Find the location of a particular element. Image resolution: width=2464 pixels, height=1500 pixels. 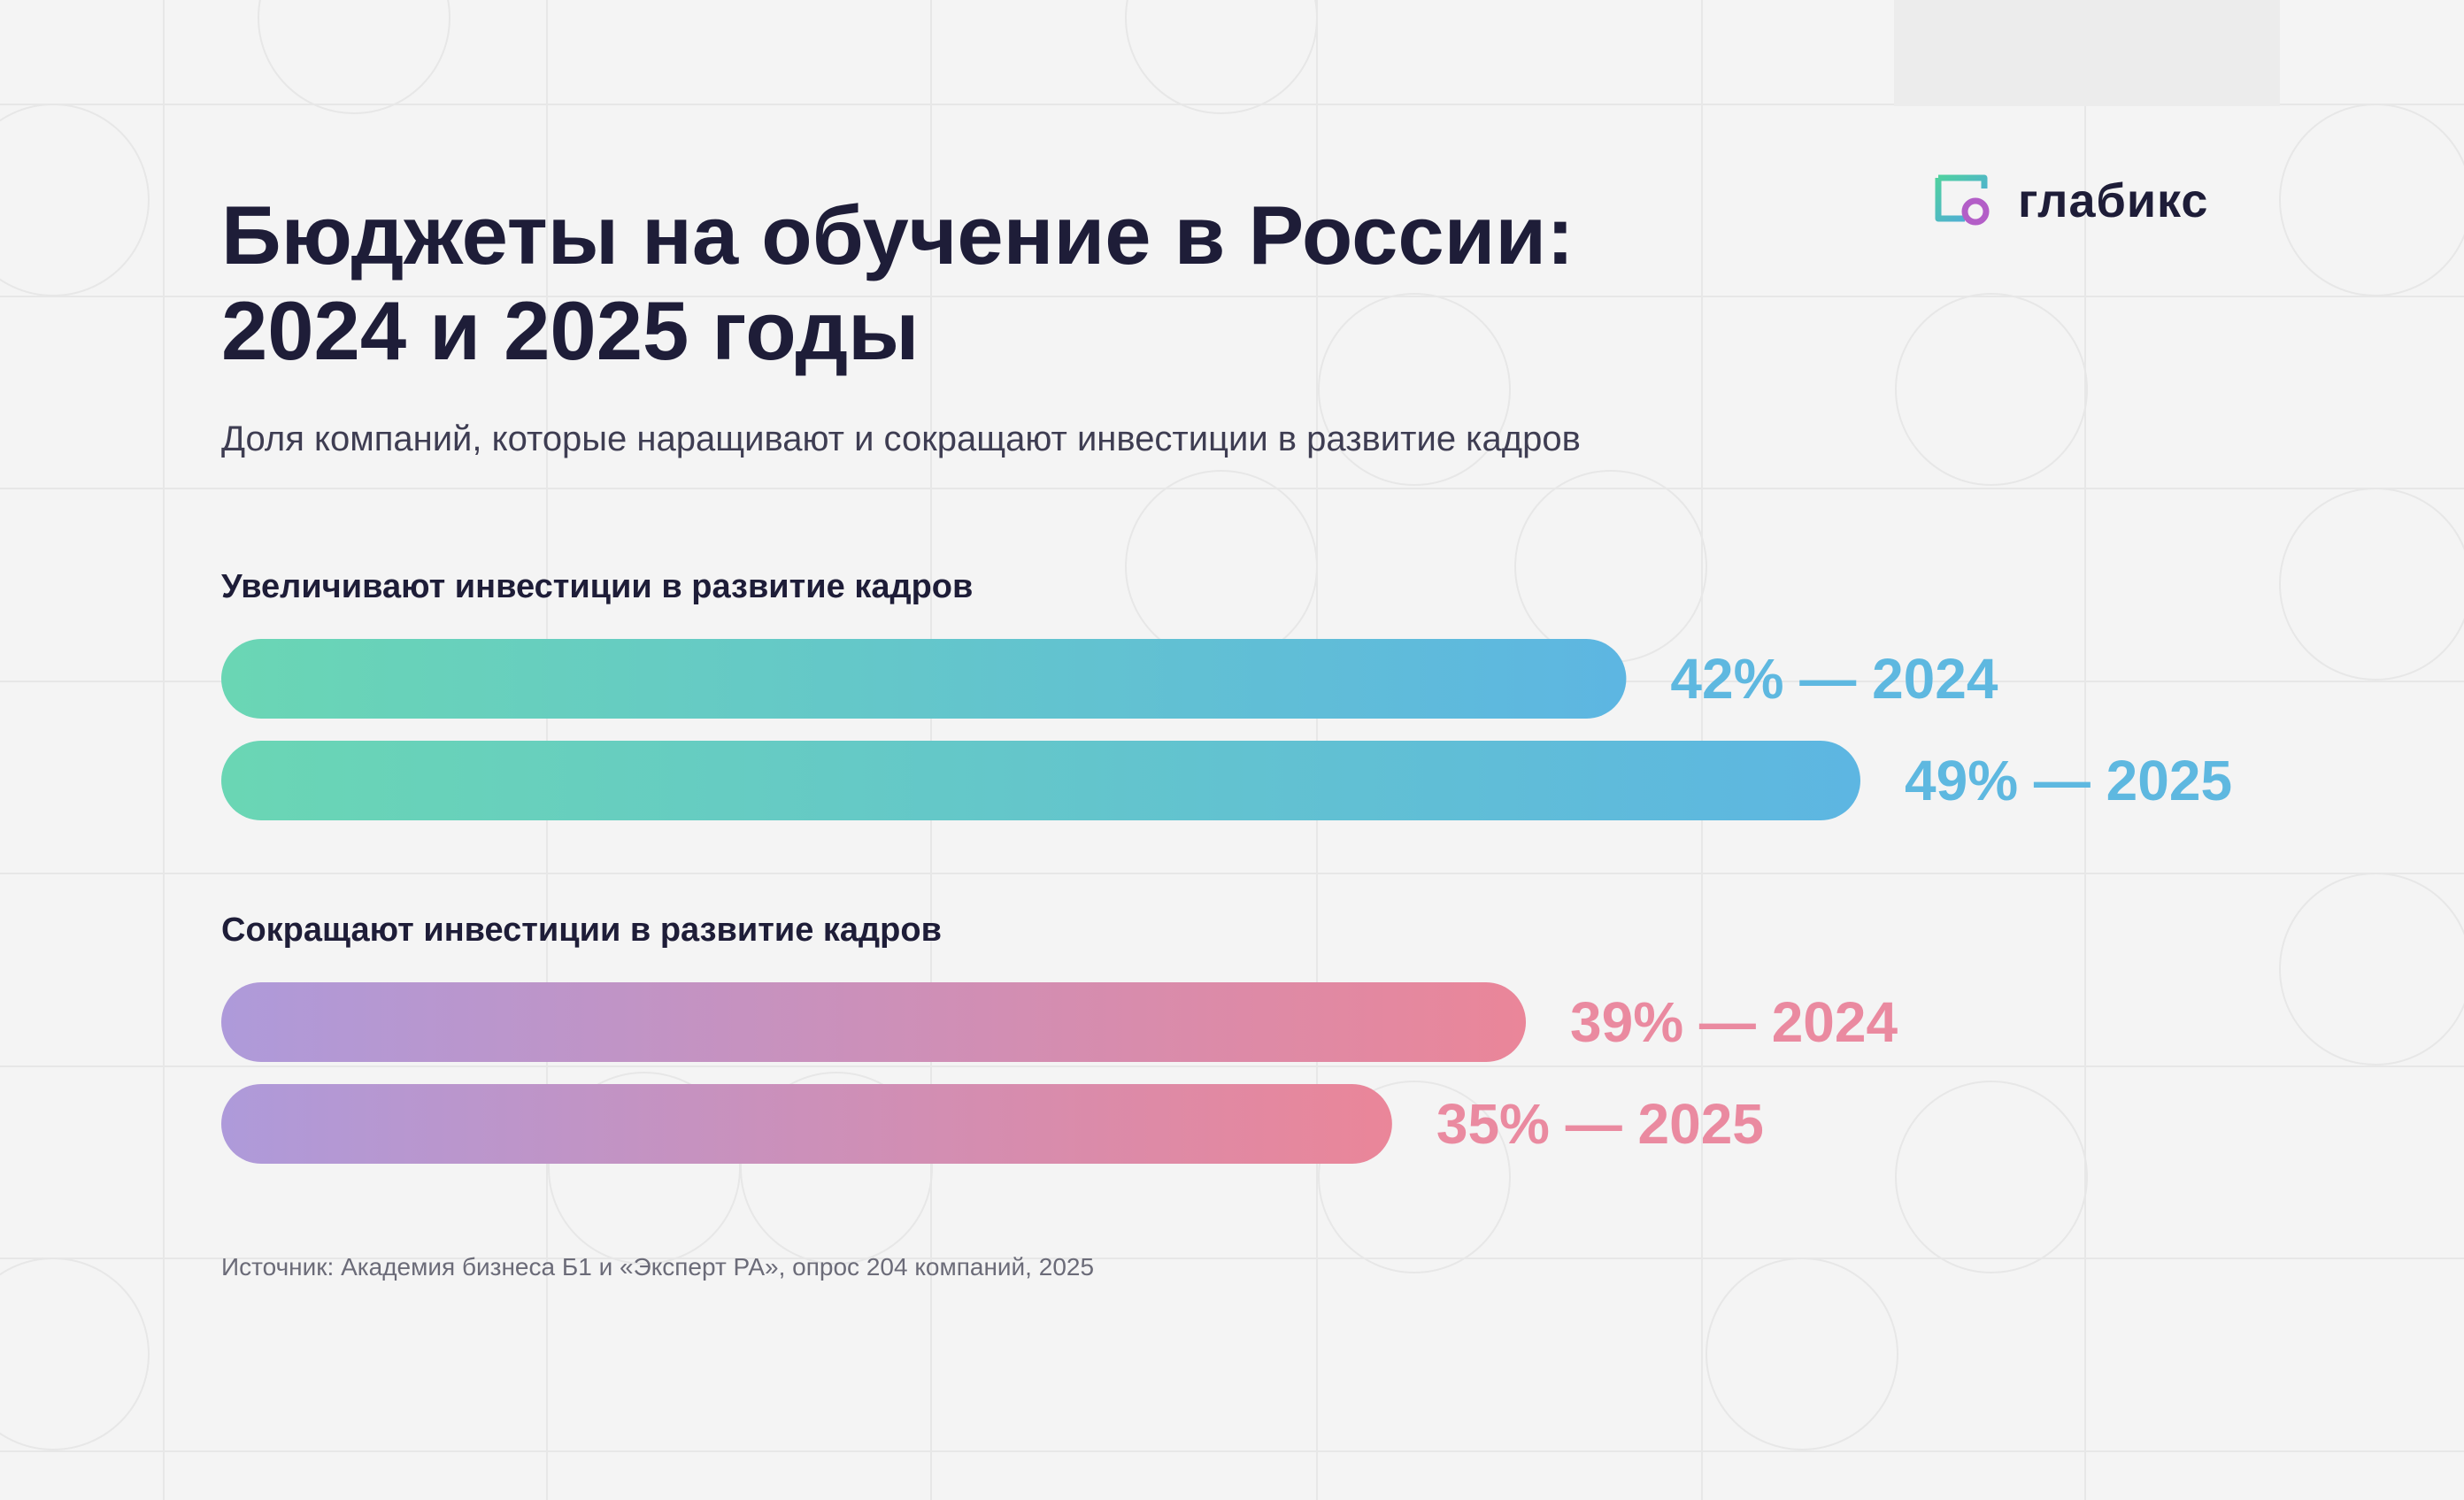

bar-label-decrease-2024: 39% — 2024 is located at coordinates (1734, 1022).